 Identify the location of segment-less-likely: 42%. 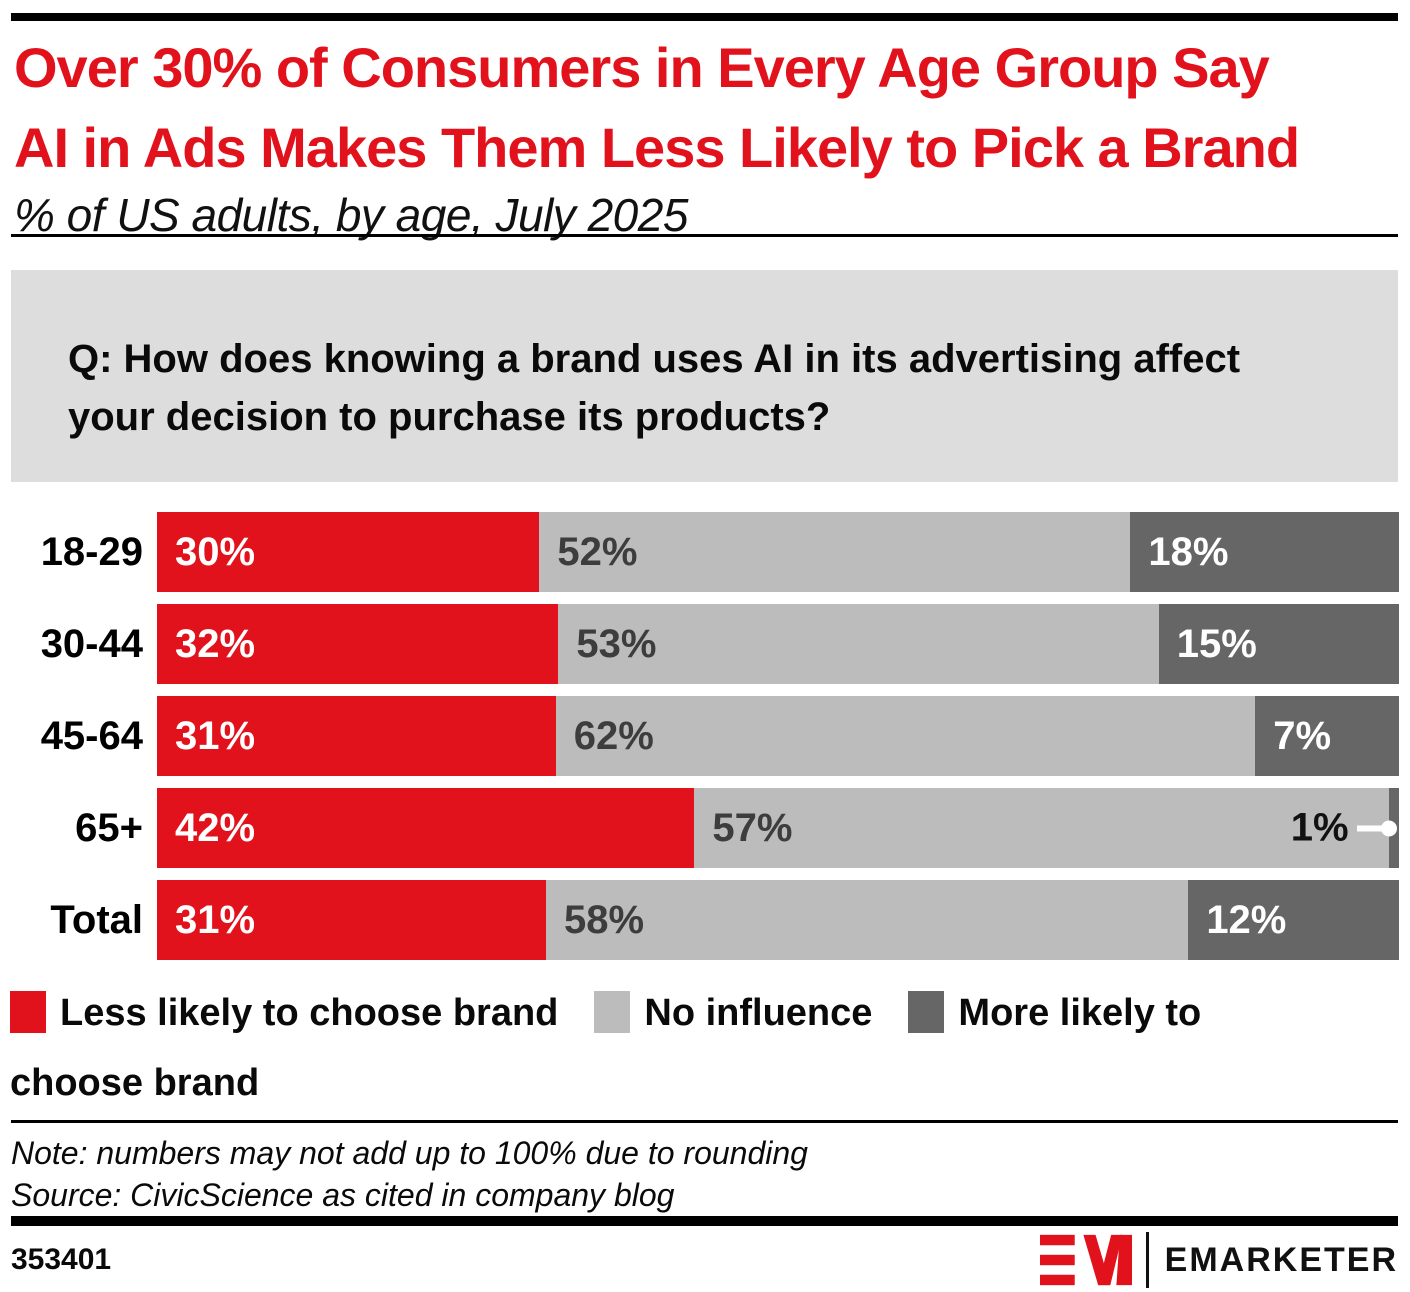
(426, 828).